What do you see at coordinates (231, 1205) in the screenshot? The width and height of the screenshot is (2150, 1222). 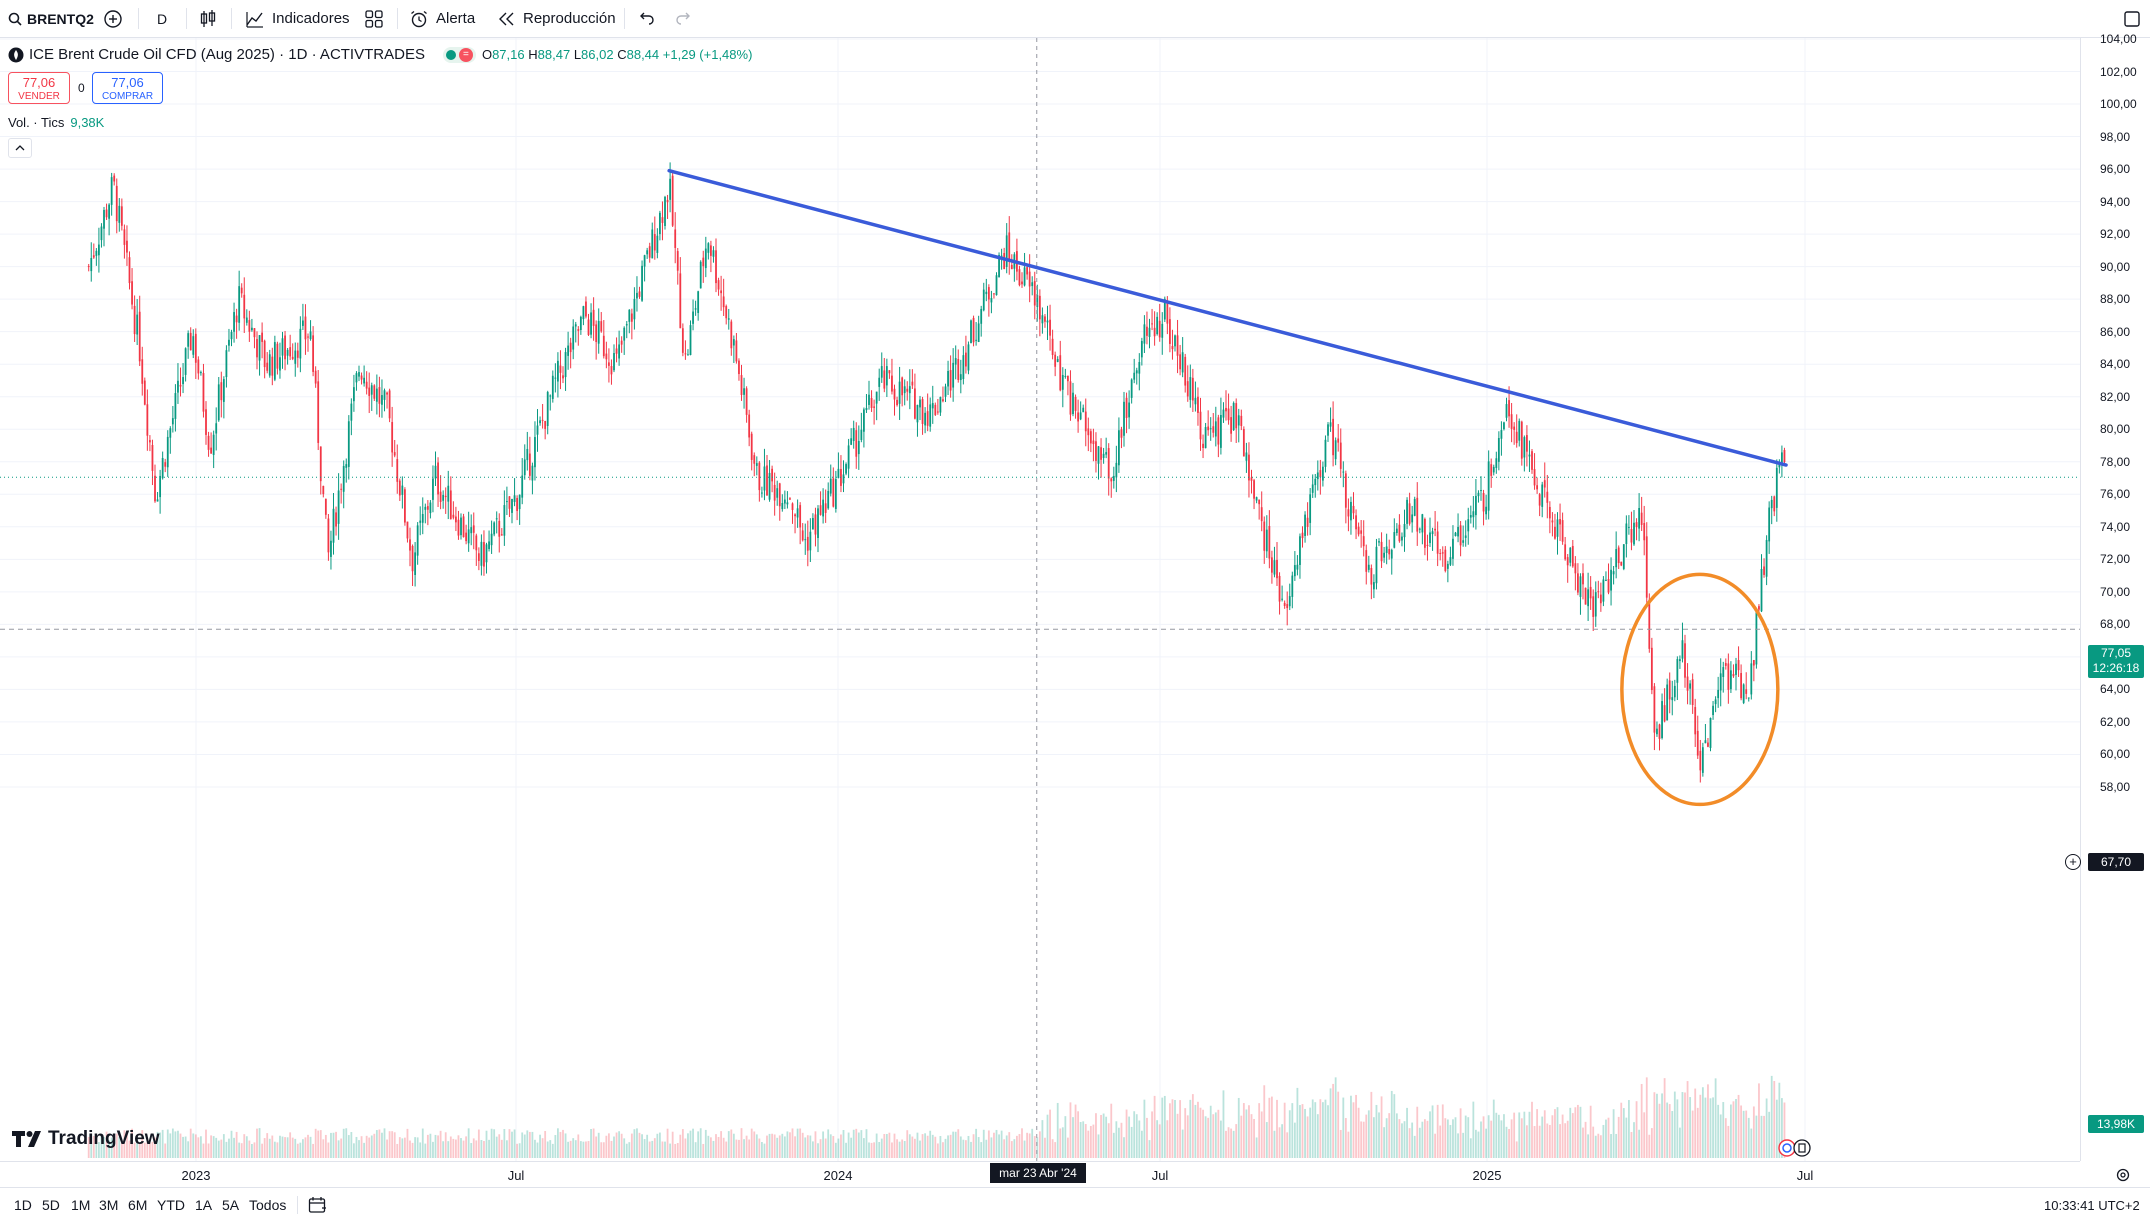 I see `range-5a-button: 5A` at bounding box center [231, 1205].